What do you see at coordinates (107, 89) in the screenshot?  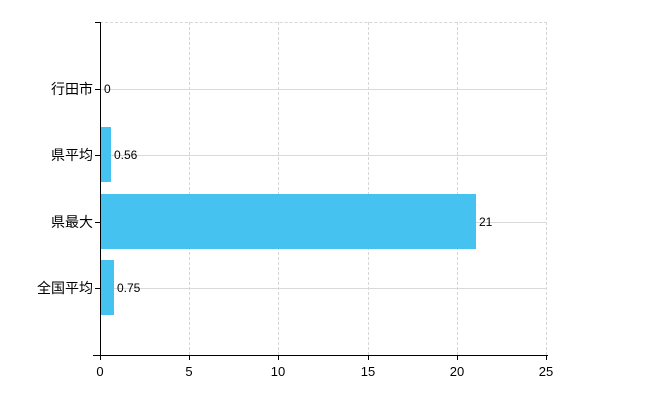 I see `bar-value-label: 0` at bounding box center [107, 89].